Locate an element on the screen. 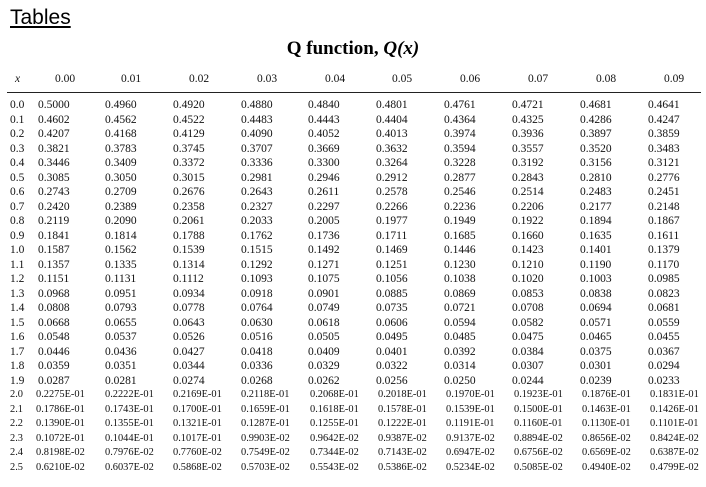  table-cell: 0.2327 is located at coordinates (257, 206).